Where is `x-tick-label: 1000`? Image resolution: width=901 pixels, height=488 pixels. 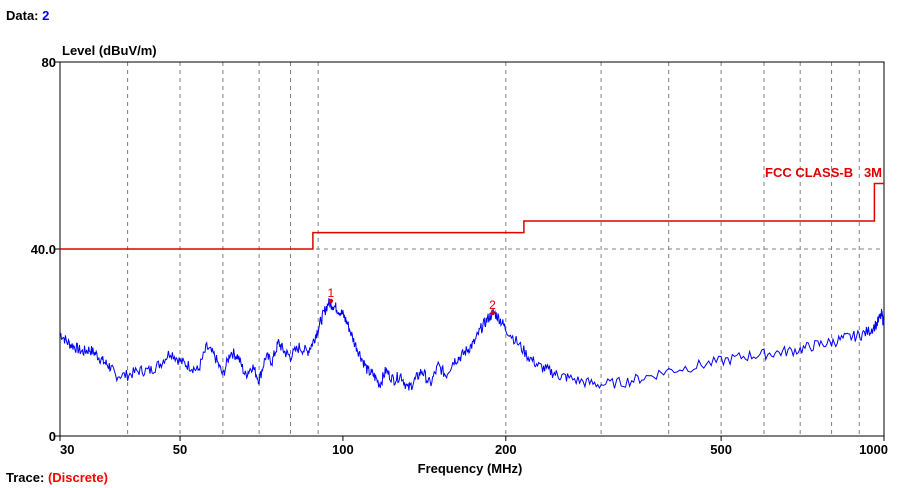 x-tick-label: 1000 is located at coordinates (873, 449).